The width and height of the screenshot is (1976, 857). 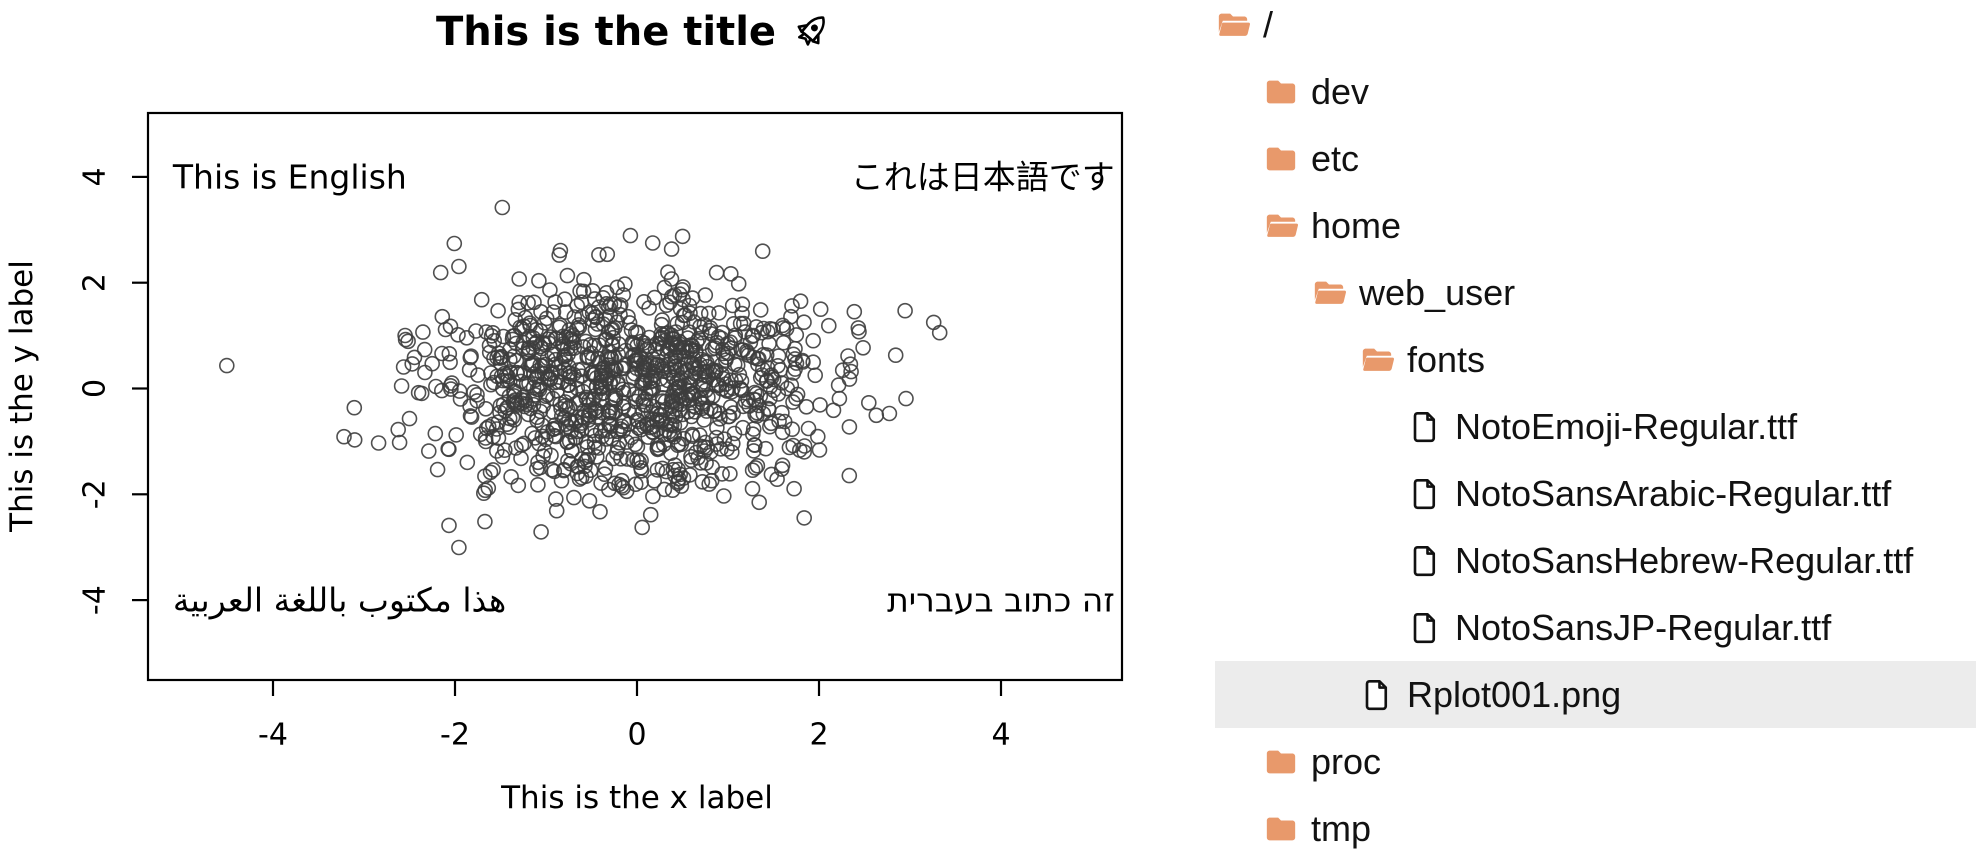 What do you see at coordinates (95, 176) in the screenshot?
I see `y-tick-label: 4` at bounding box center [95, 176].